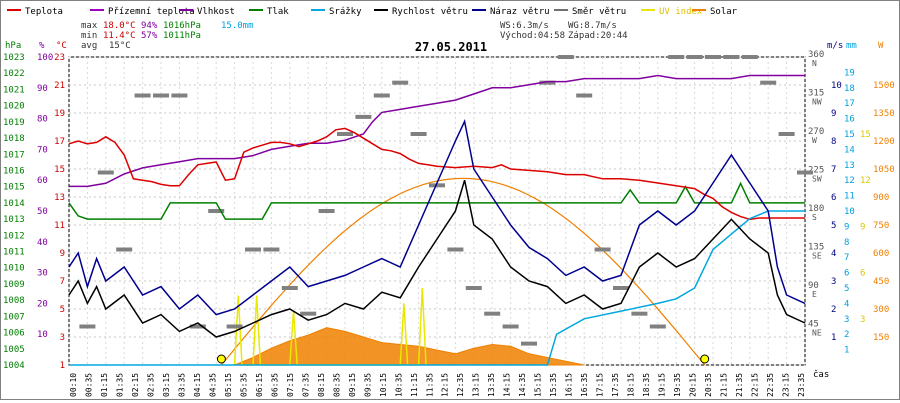 The width and height of the screenshot is (900, 403). Describe the element at coordinates (62, 366) in the screenshot. I see `temp-tick-label: 1` at that location.